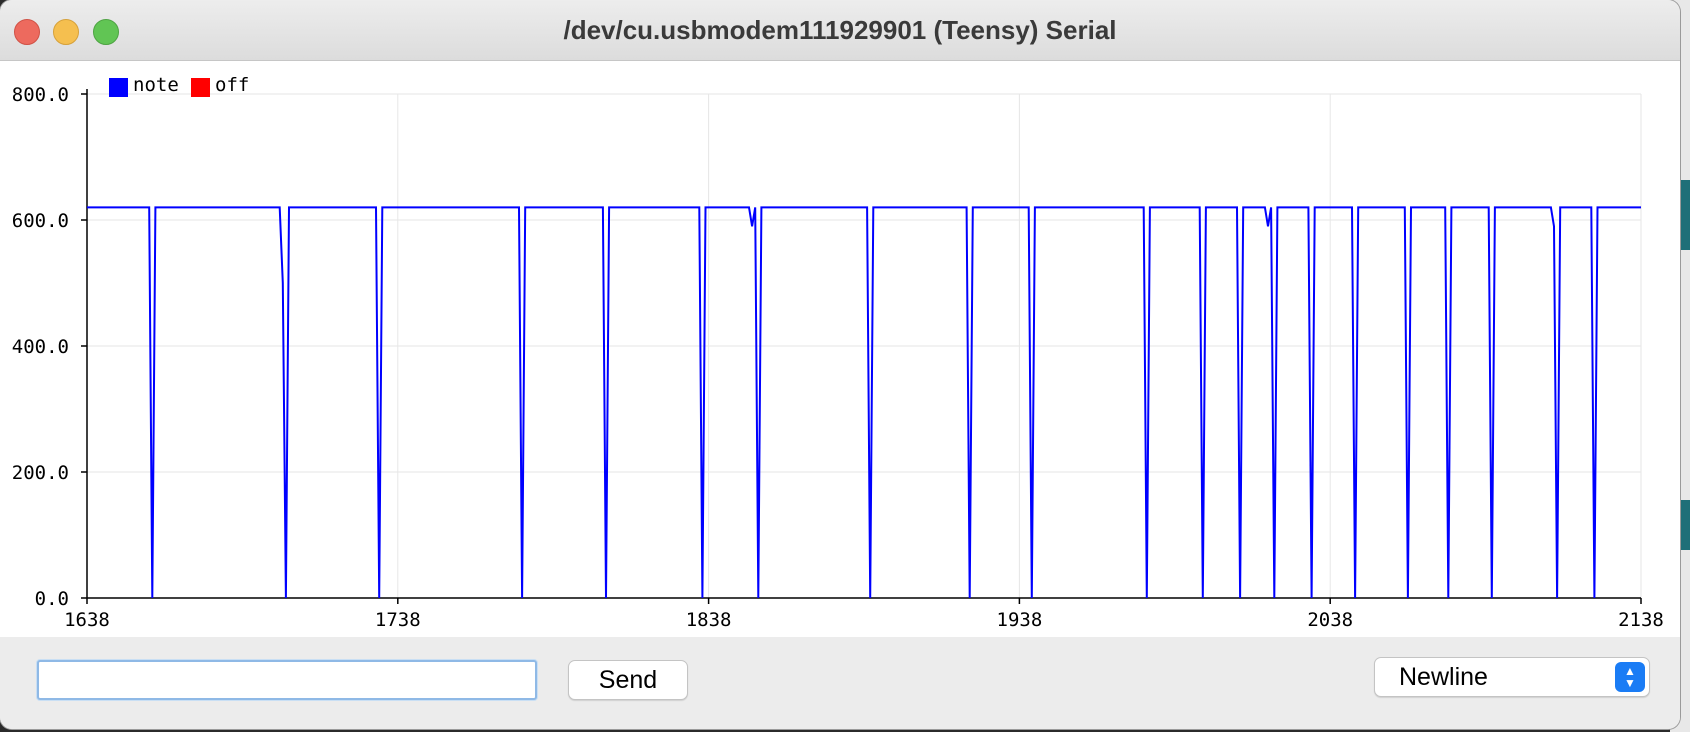 The image size is (1690, 732). I want to click on legend: note off, so click(179, 85).